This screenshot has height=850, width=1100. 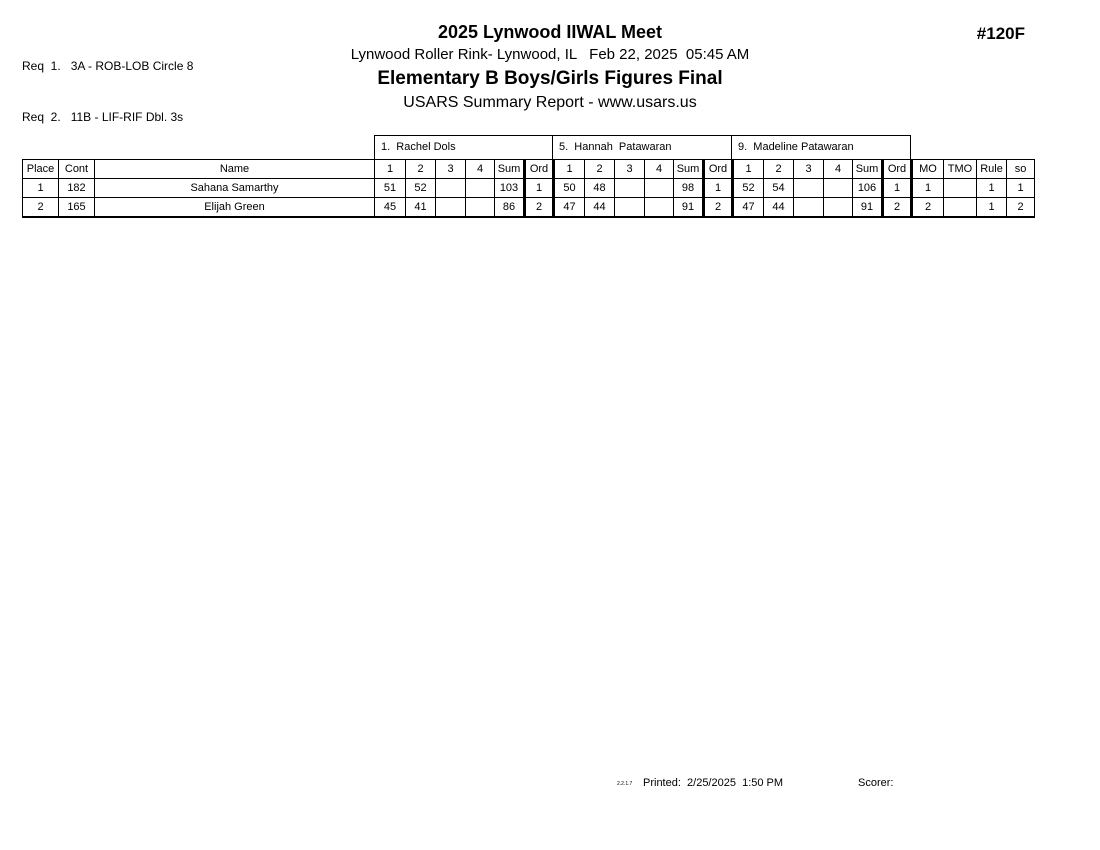 I want to click on cont-cell: 182, so click(x=76, y=188).